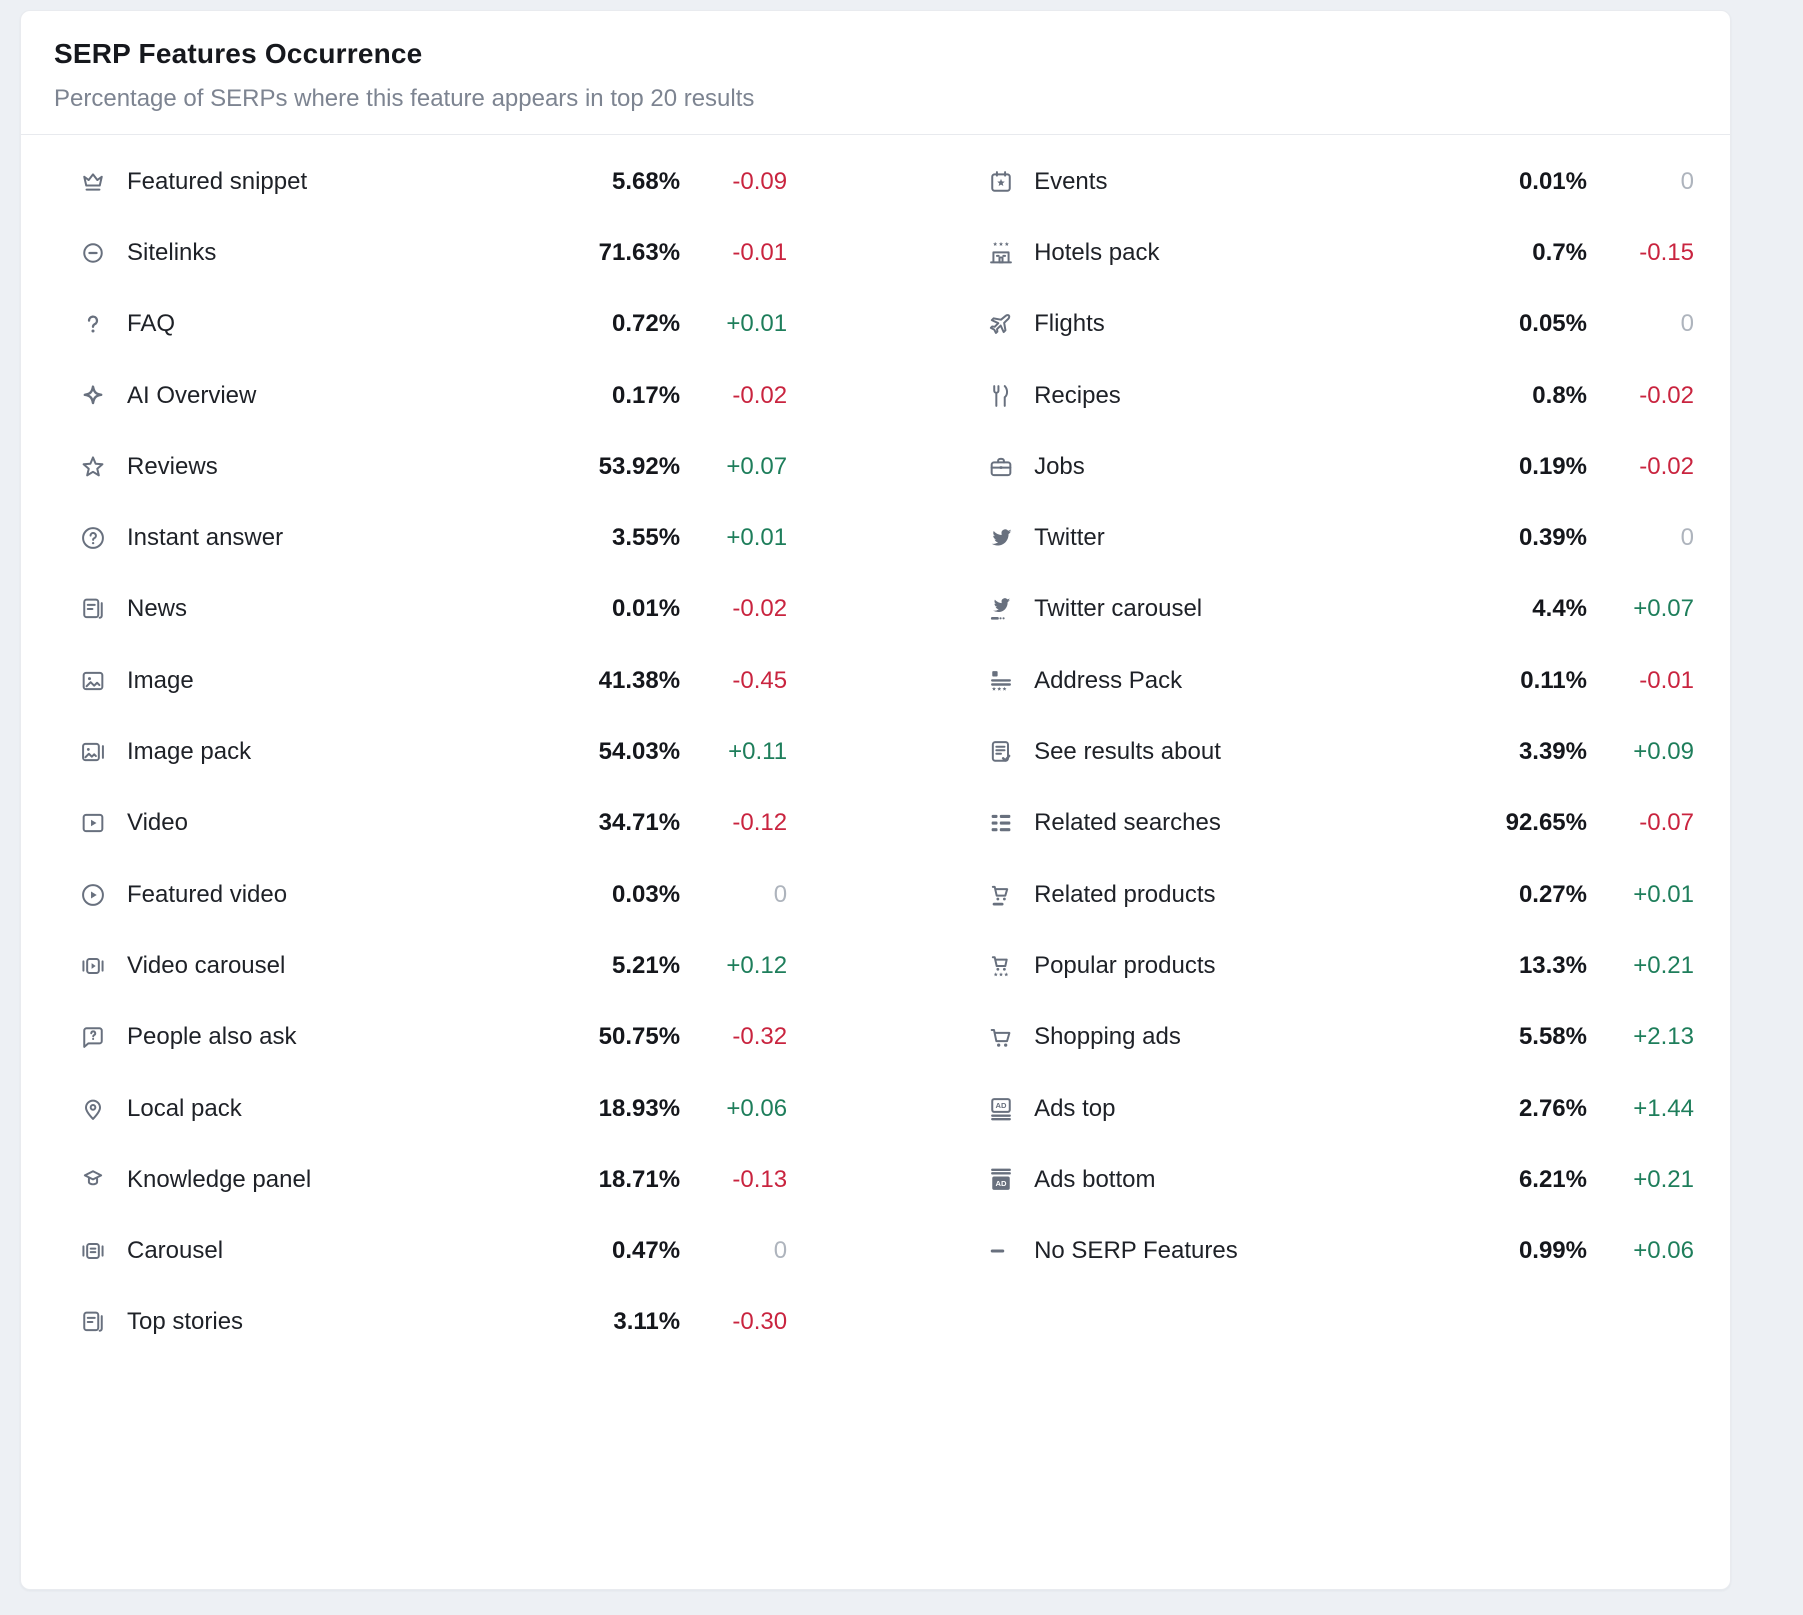 The image size is (1803, 1615). I want to click on feature-value: 3.39%, so click(1552, 752).